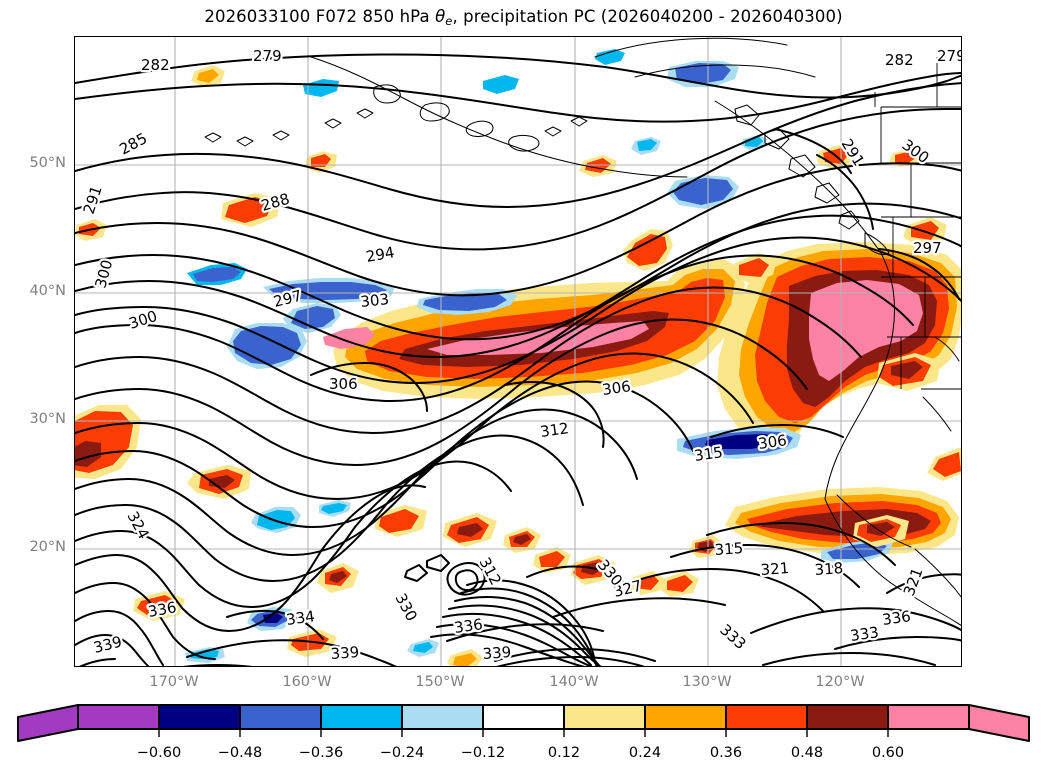 Image resolution: width=1047 pixels, height=767 pixels. What do you see at coordinates (927, 248) in the screenshot?
I see `svg-text: 297` at bounding box center [927, 248].